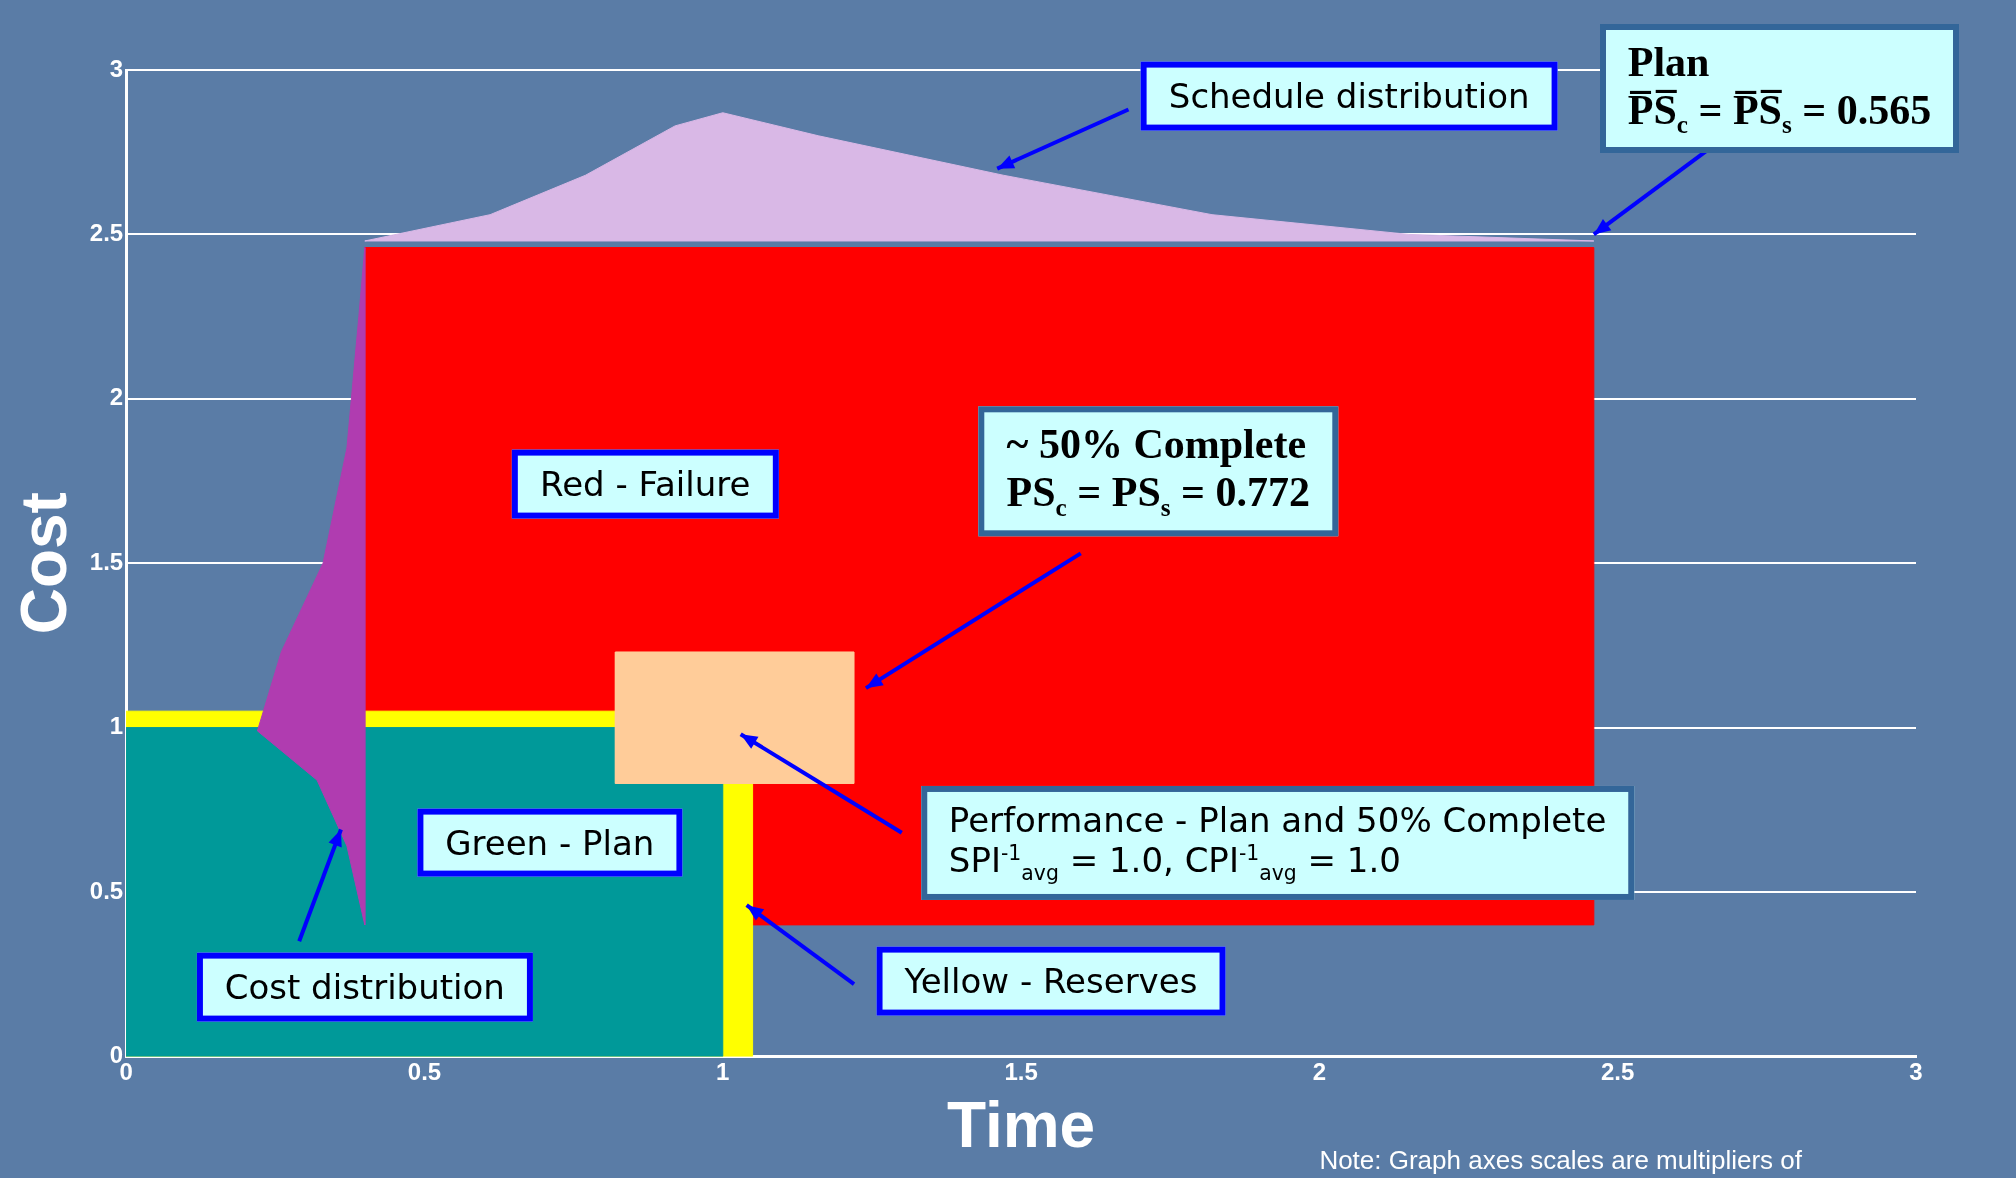 This screenshot has height=1178, width=2016. What do you see at coordinates (1561, 1161) in the screenshot?
I see `text: Note: Graph axes scales are multipliers of` at bounding box center [1561, 1161].